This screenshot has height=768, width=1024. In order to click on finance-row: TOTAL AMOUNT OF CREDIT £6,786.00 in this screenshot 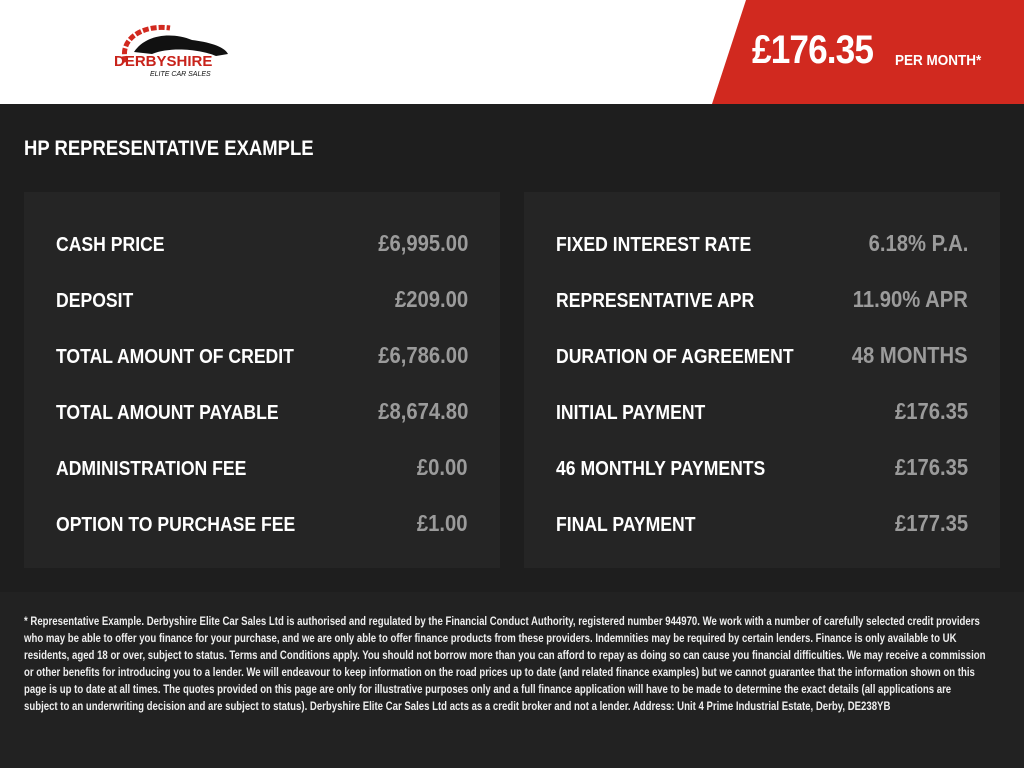, I will do `click(262, 357)`.